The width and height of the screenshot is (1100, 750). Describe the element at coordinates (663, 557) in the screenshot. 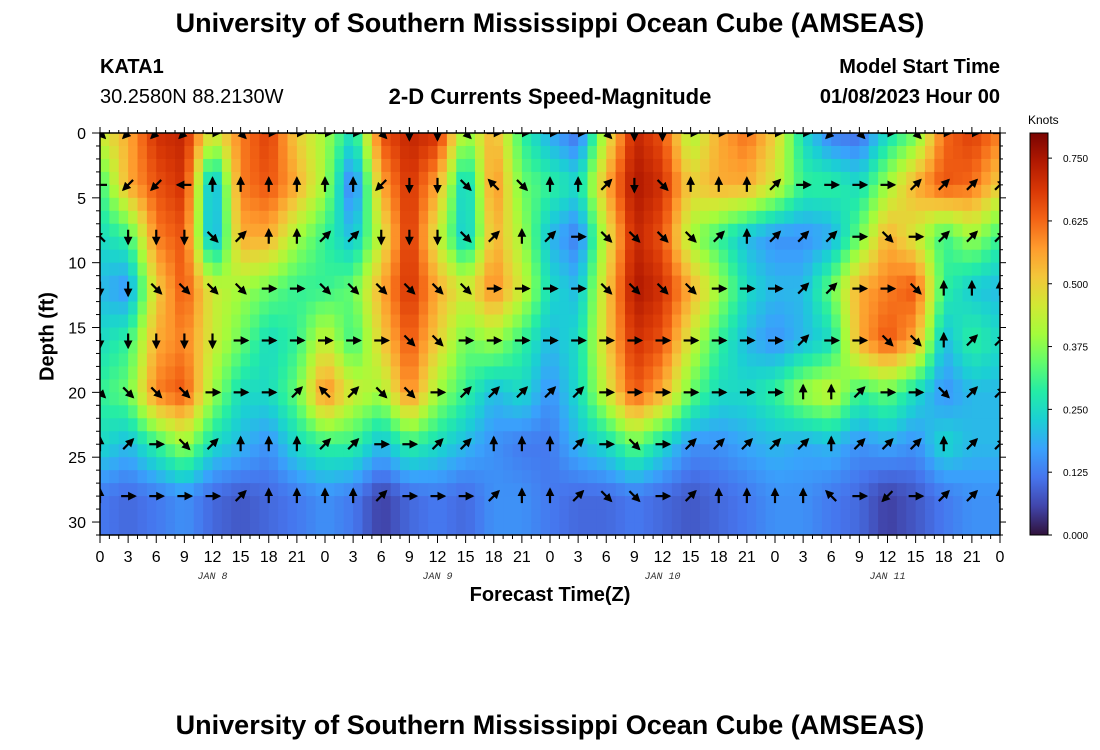

I see `x-tick-label: 12` at that location.